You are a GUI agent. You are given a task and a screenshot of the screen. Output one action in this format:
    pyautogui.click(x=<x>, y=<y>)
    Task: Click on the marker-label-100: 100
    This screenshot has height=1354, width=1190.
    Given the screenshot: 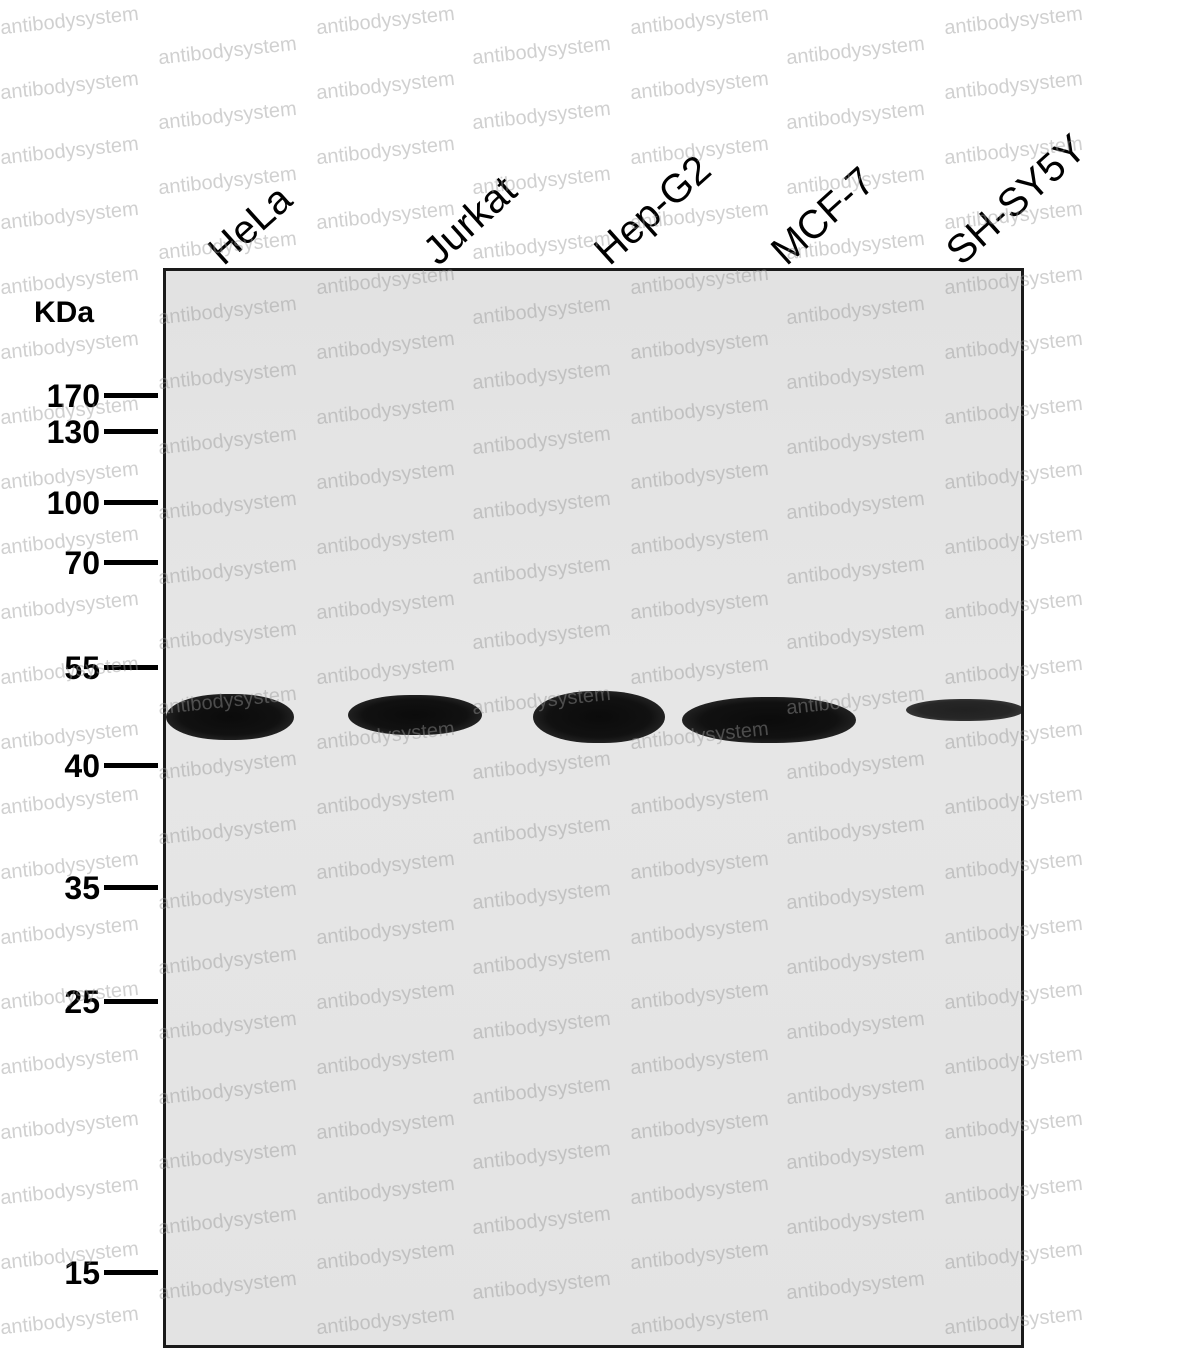 What is the action you would take?
    pyautogui.click(x=73, y=503)
    